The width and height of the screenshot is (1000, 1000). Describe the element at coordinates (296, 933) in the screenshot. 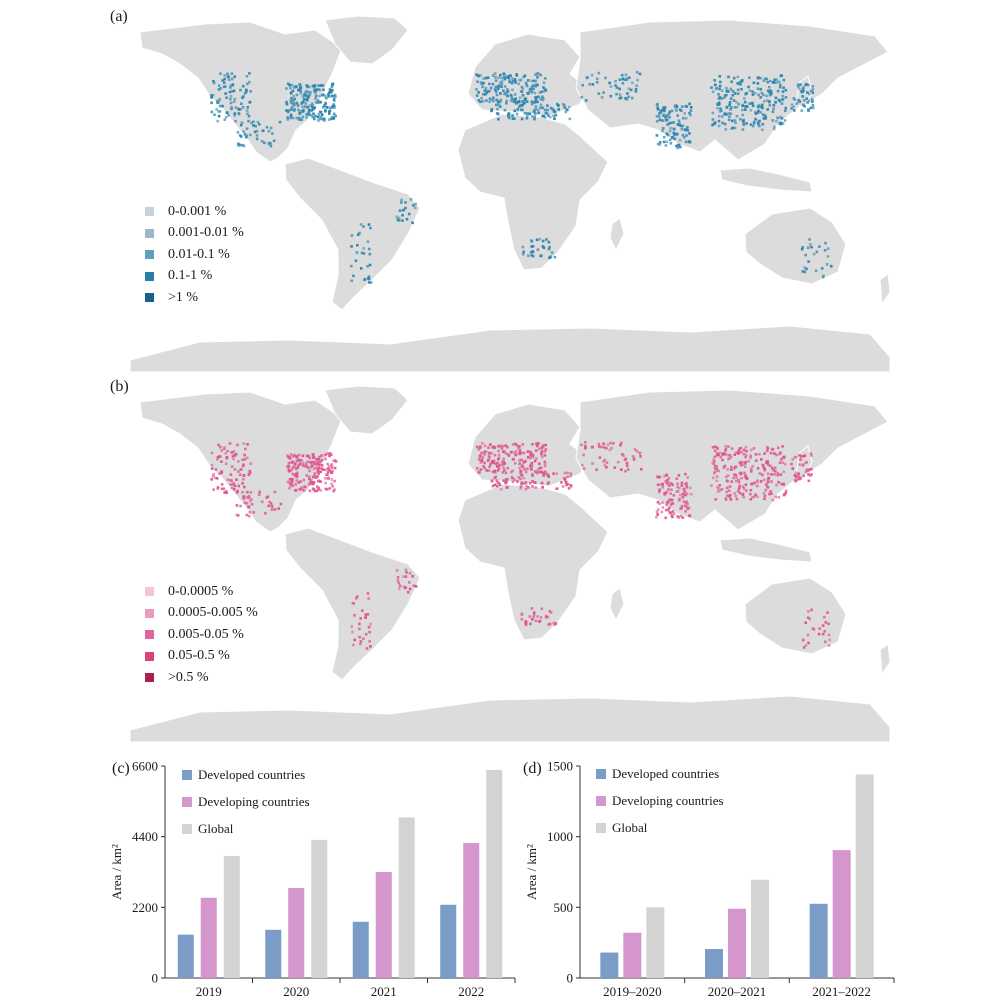

I see `bar` at that location.